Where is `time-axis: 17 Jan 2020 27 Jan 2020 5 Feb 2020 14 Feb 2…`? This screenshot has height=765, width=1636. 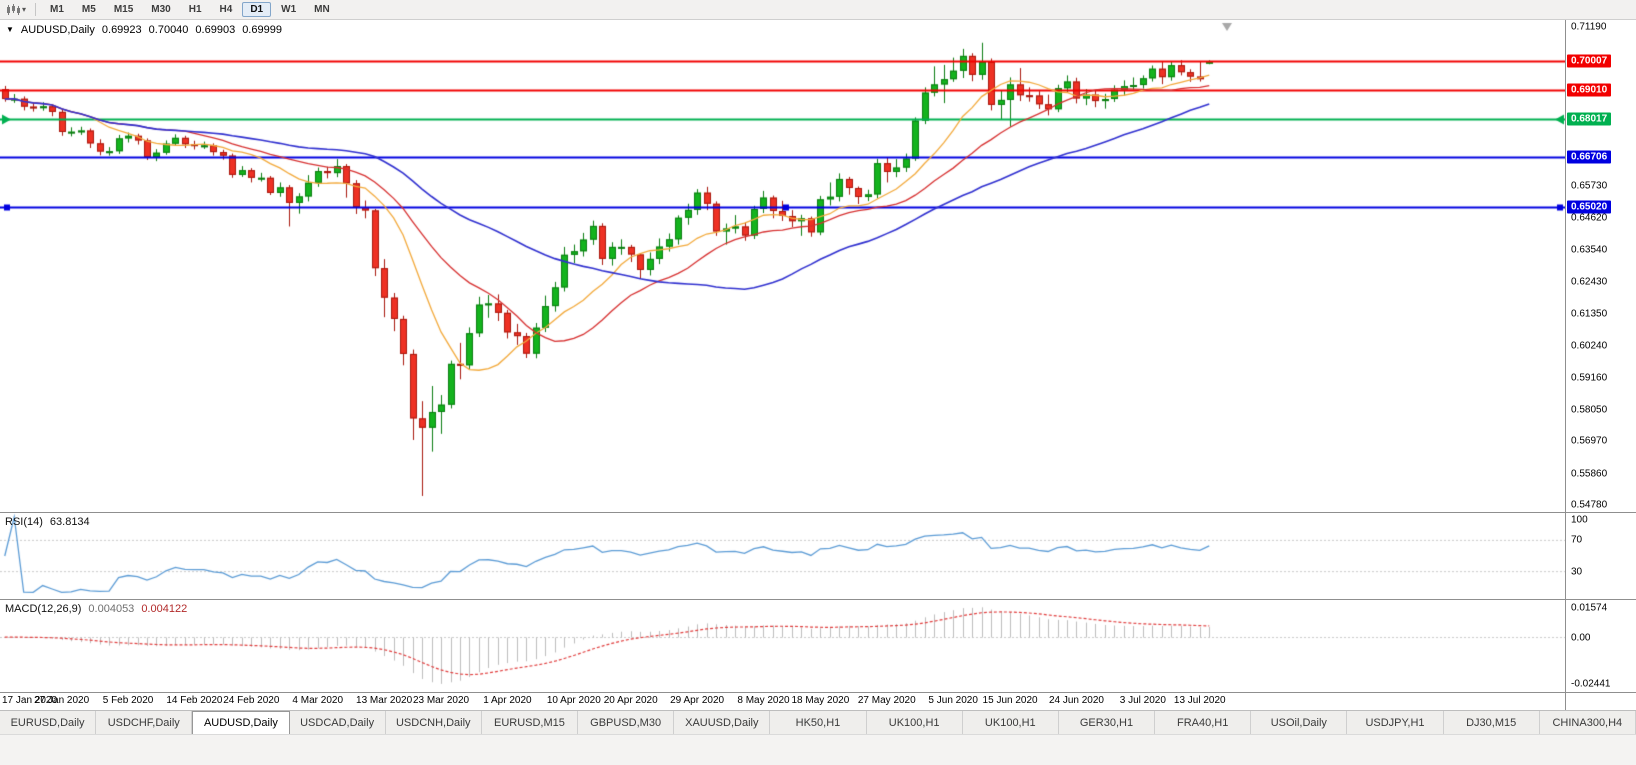
time-axis: 17 Jan 2020 27 Jan 2020 5 Feb 2020 14 Feb 2… is located at coordinates (818, 701).